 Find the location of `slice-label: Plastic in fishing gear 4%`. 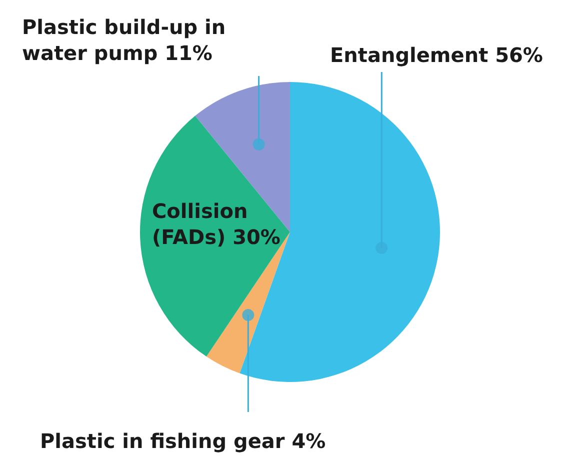

slice-label: Plastic in fishing gear 4% is located at coordinates (183, 441).